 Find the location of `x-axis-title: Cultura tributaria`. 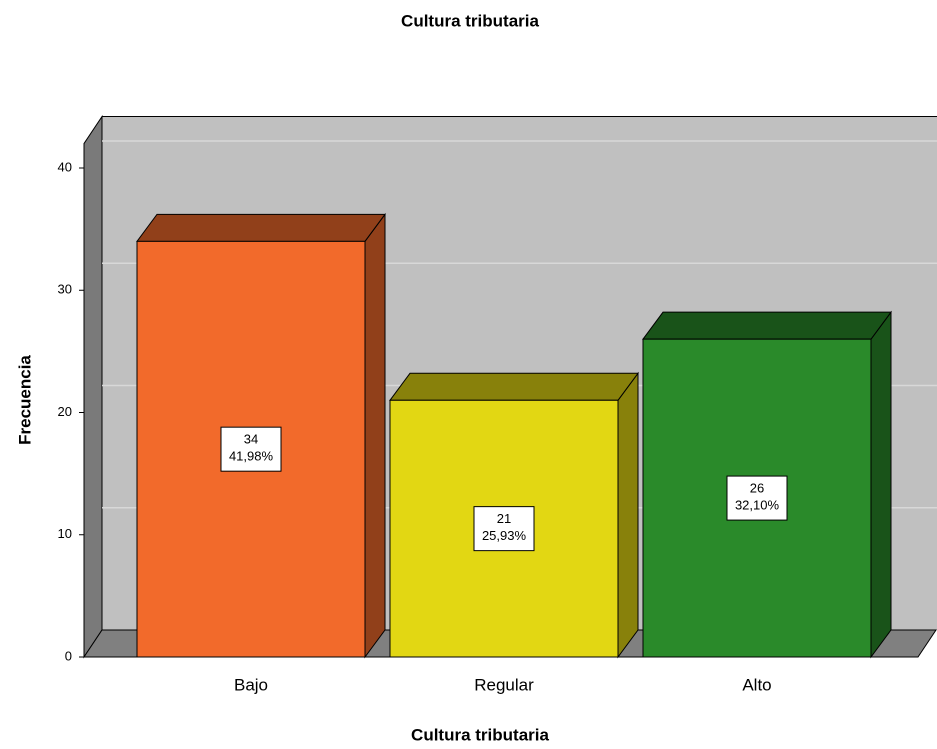

x-axis-title: Cultura tributaria is located at coordinates (480, 734).